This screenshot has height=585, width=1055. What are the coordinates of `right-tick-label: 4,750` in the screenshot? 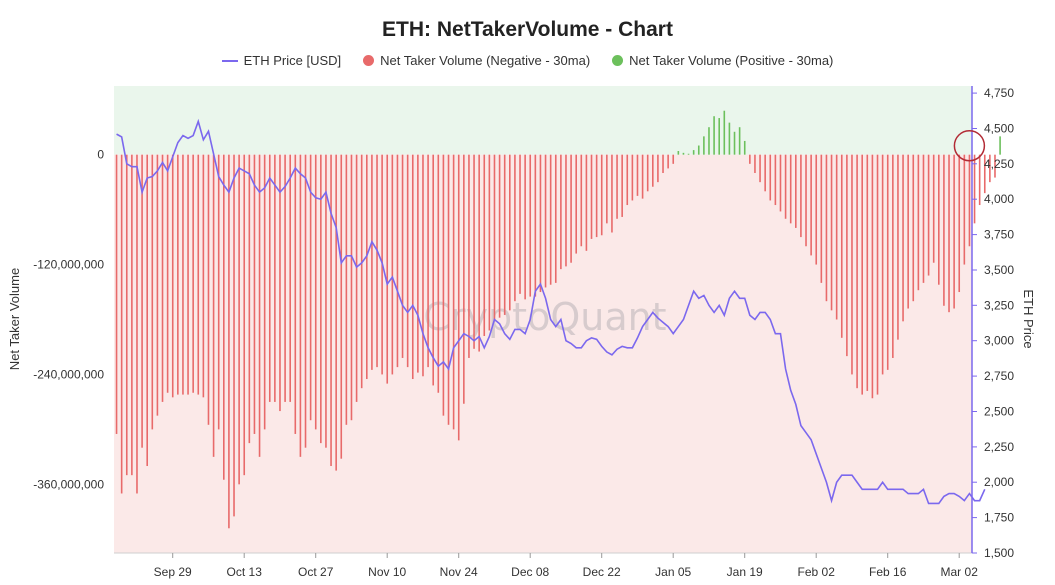 It's located at (999, 93).